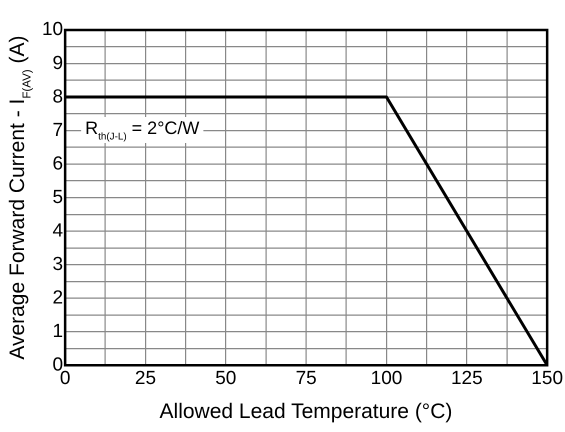 Image resolution: width=565 pixels, height=432 pixels. I want to click on y-tick-label: 4, so click(58, 231).